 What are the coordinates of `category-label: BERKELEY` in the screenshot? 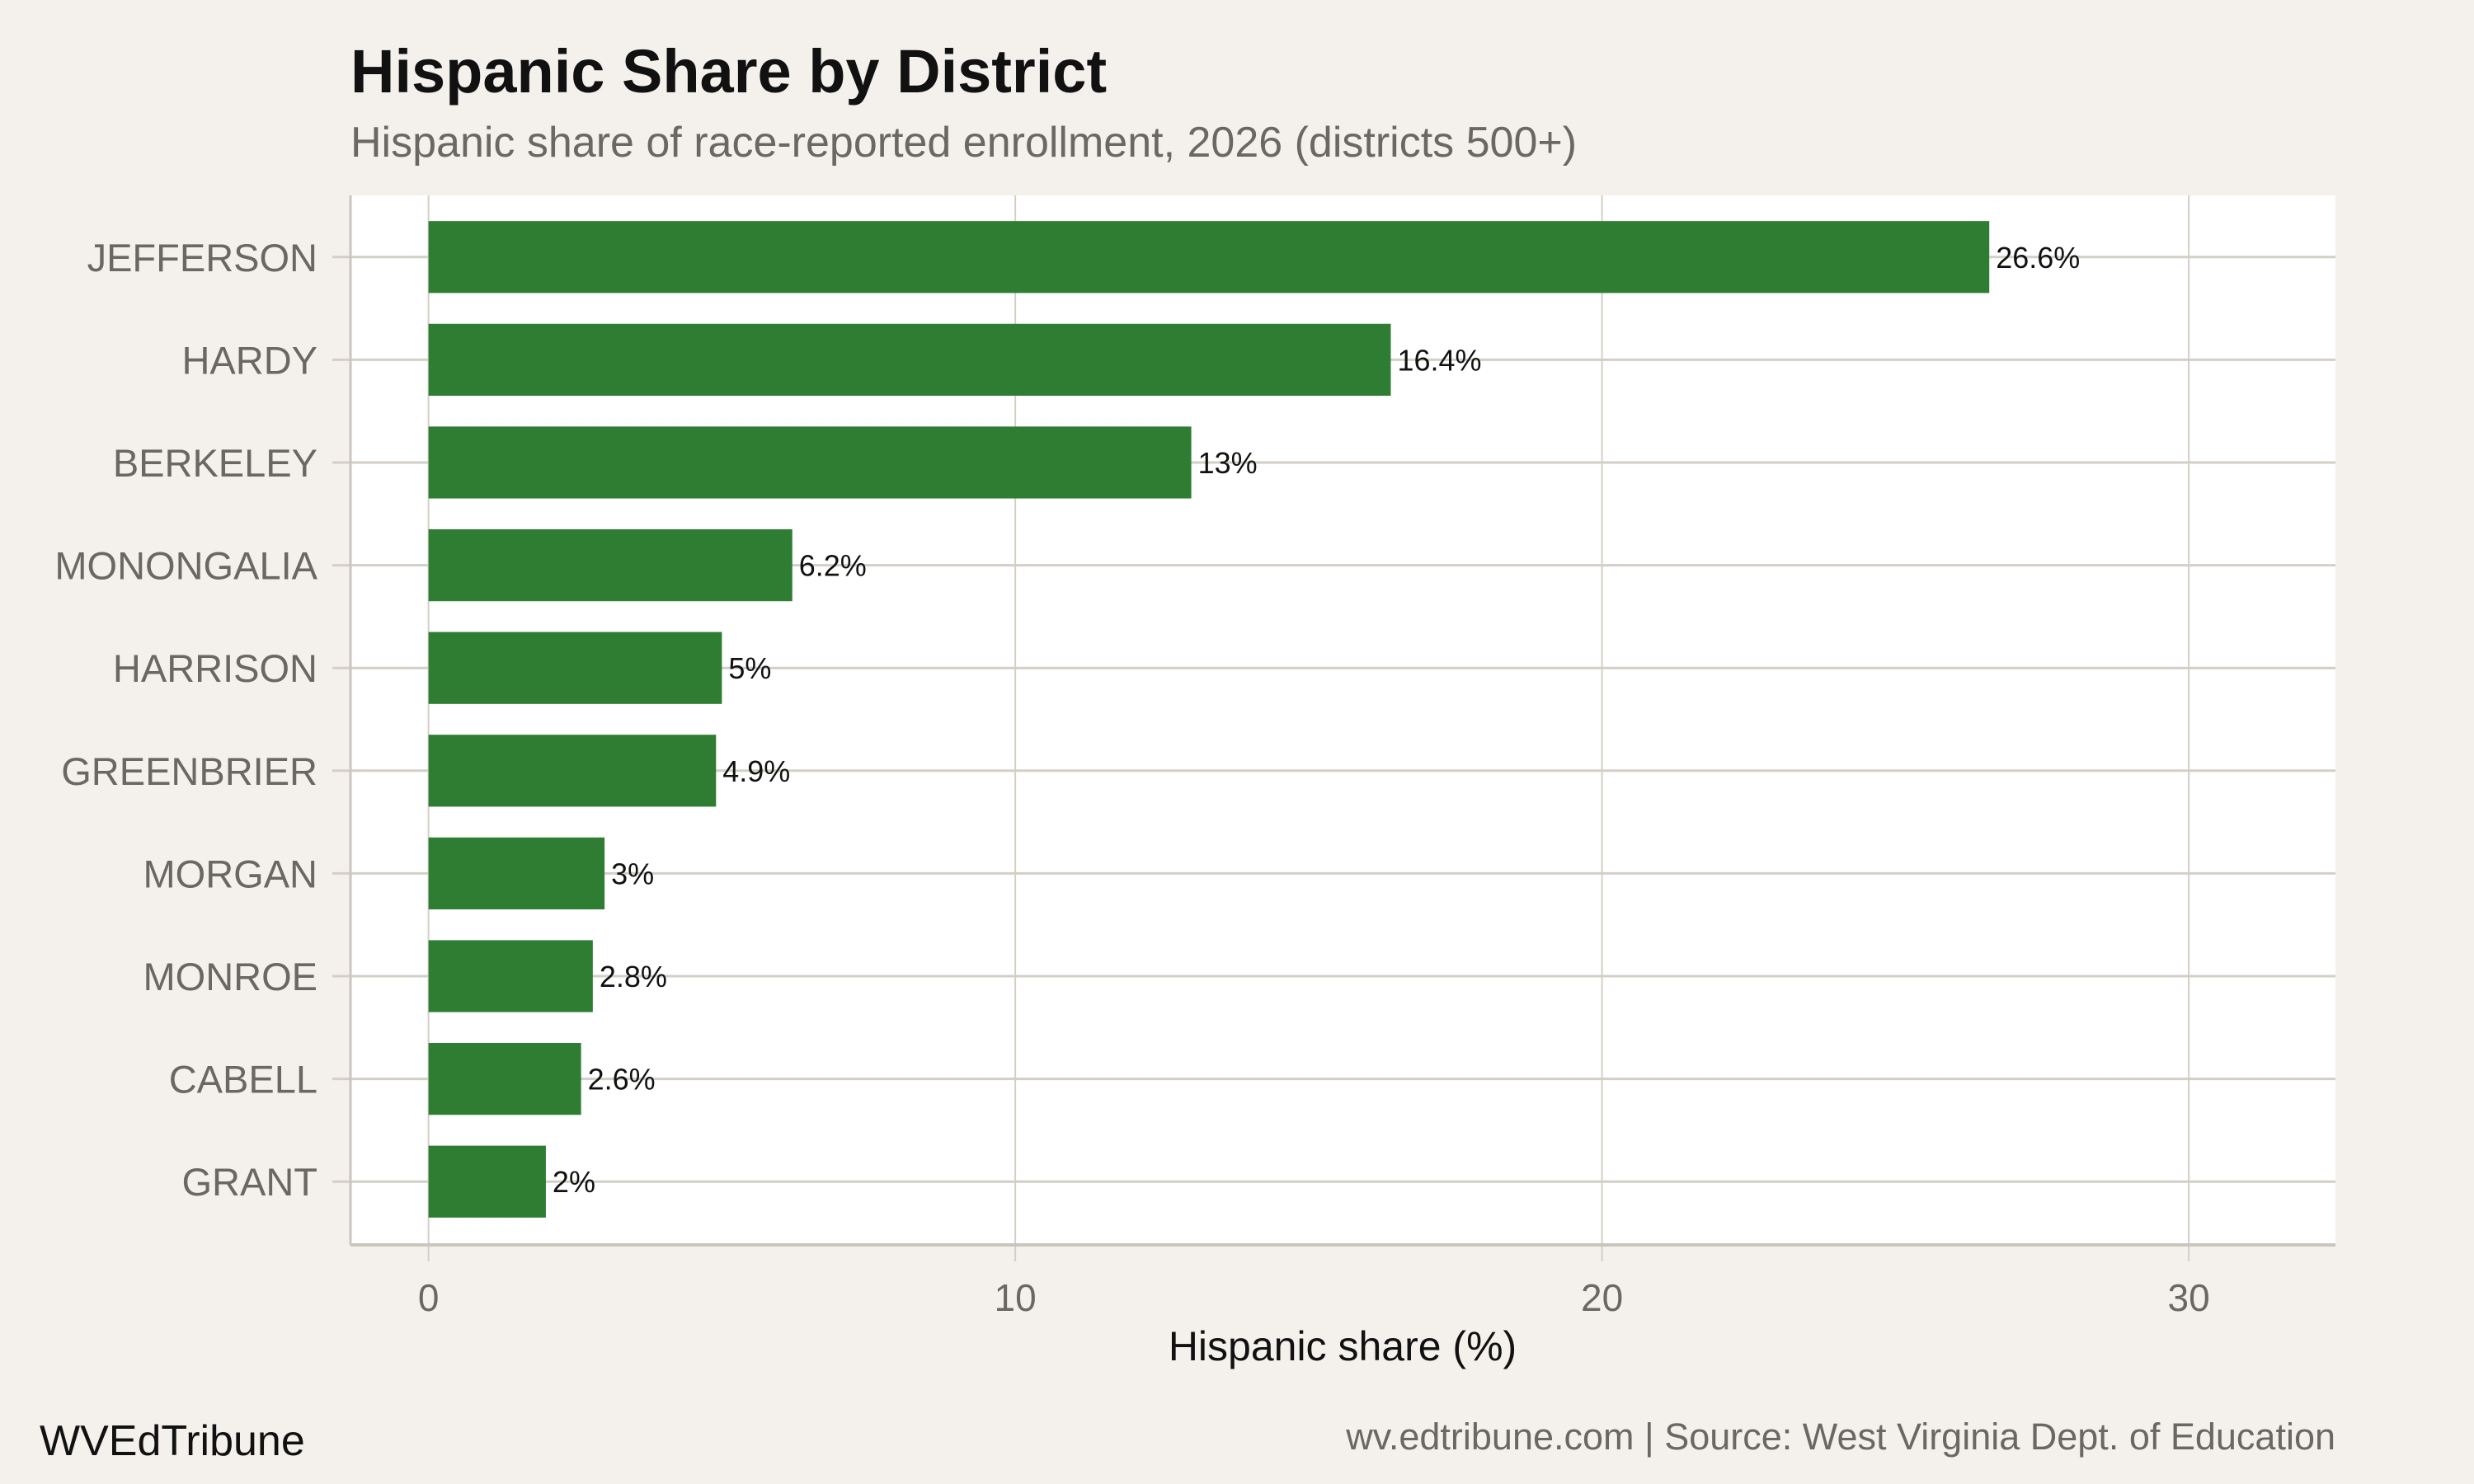 It's located at (215, 463).